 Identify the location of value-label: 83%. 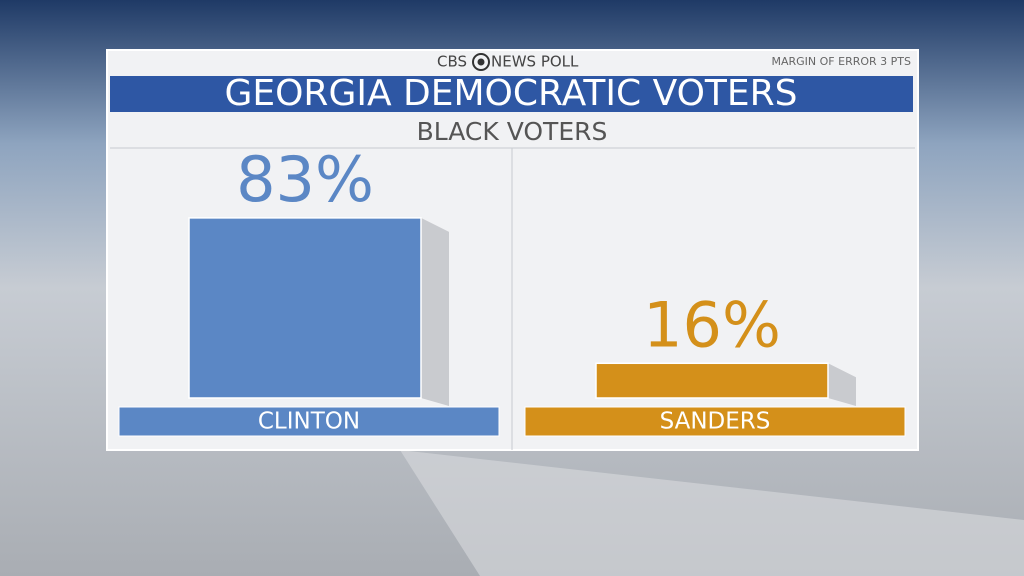
(305, 179).